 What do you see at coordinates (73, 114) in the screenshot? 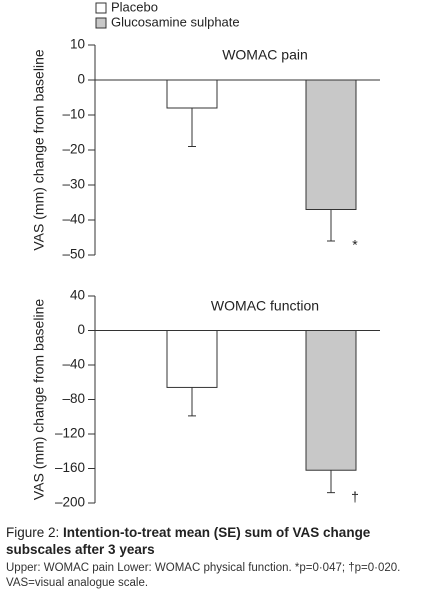
I see `y-tick-label: –10` at bounding box center [73, 114].